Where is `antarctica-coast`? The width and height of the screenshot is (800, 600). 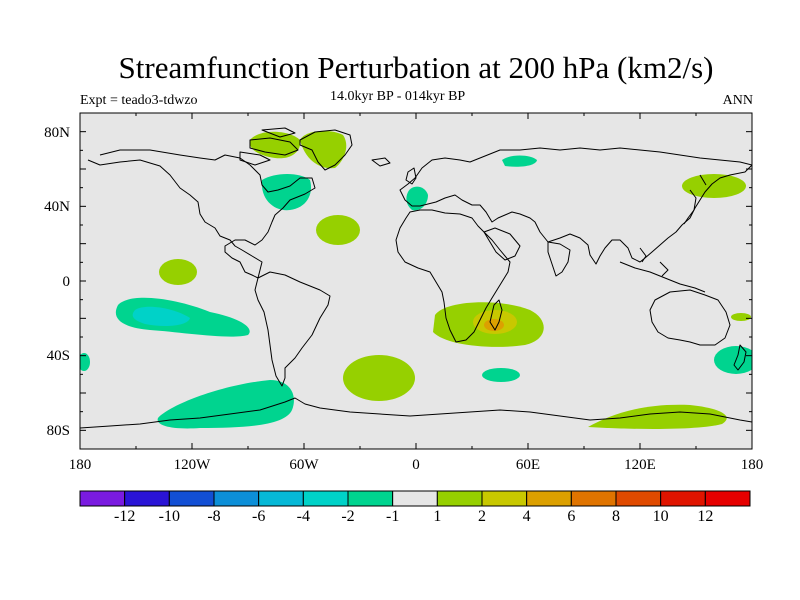
antarctica-coast is located at coordinates (416, 413).